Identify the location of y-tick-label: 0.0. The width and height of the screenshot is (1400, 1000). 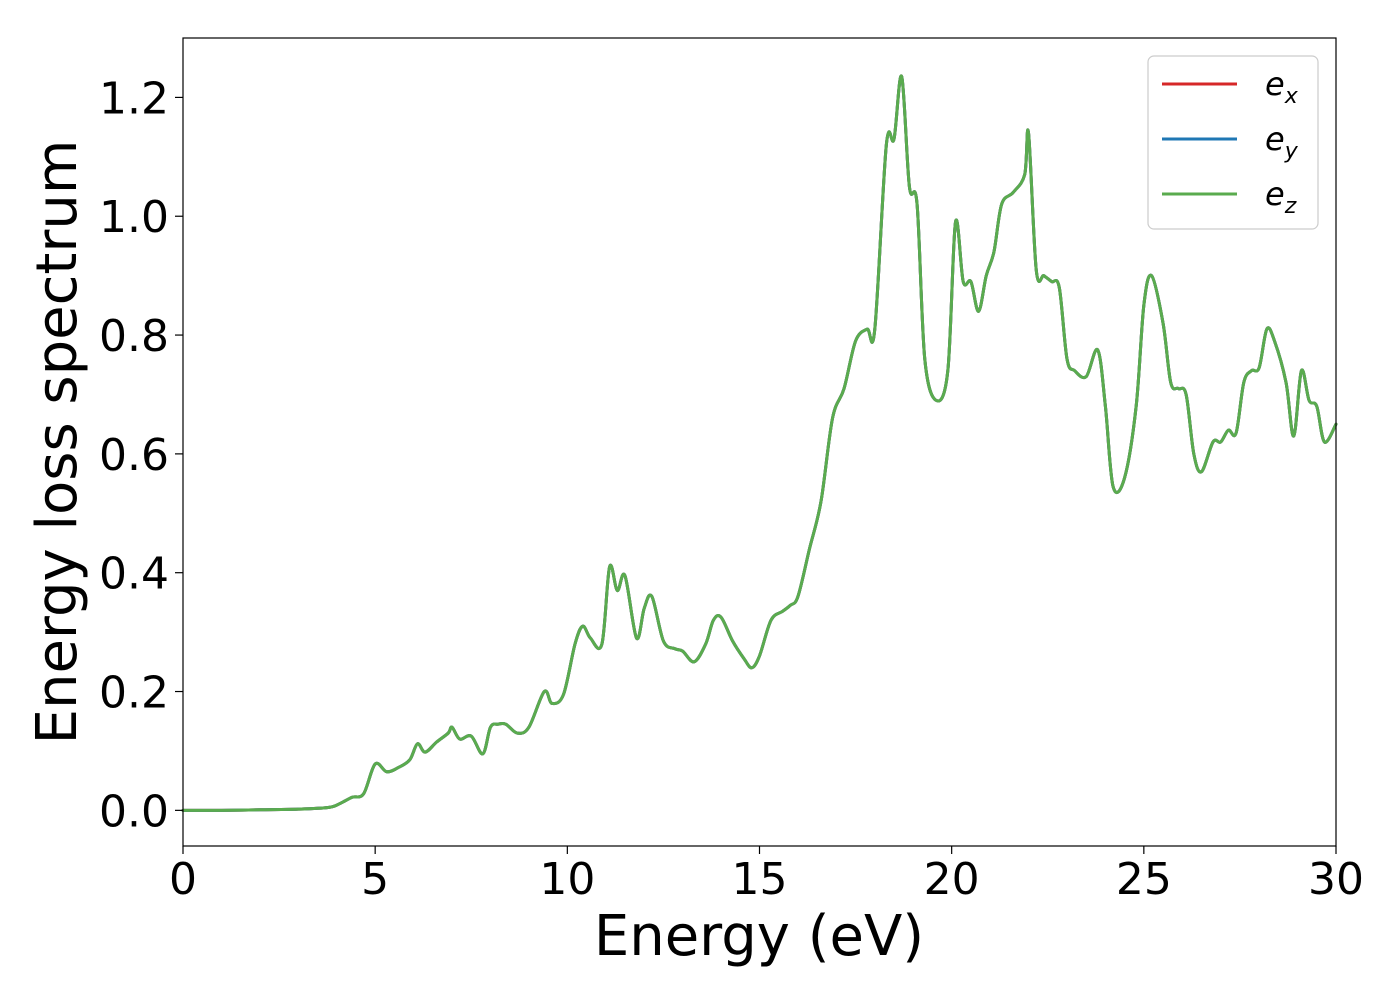
(134, 811).